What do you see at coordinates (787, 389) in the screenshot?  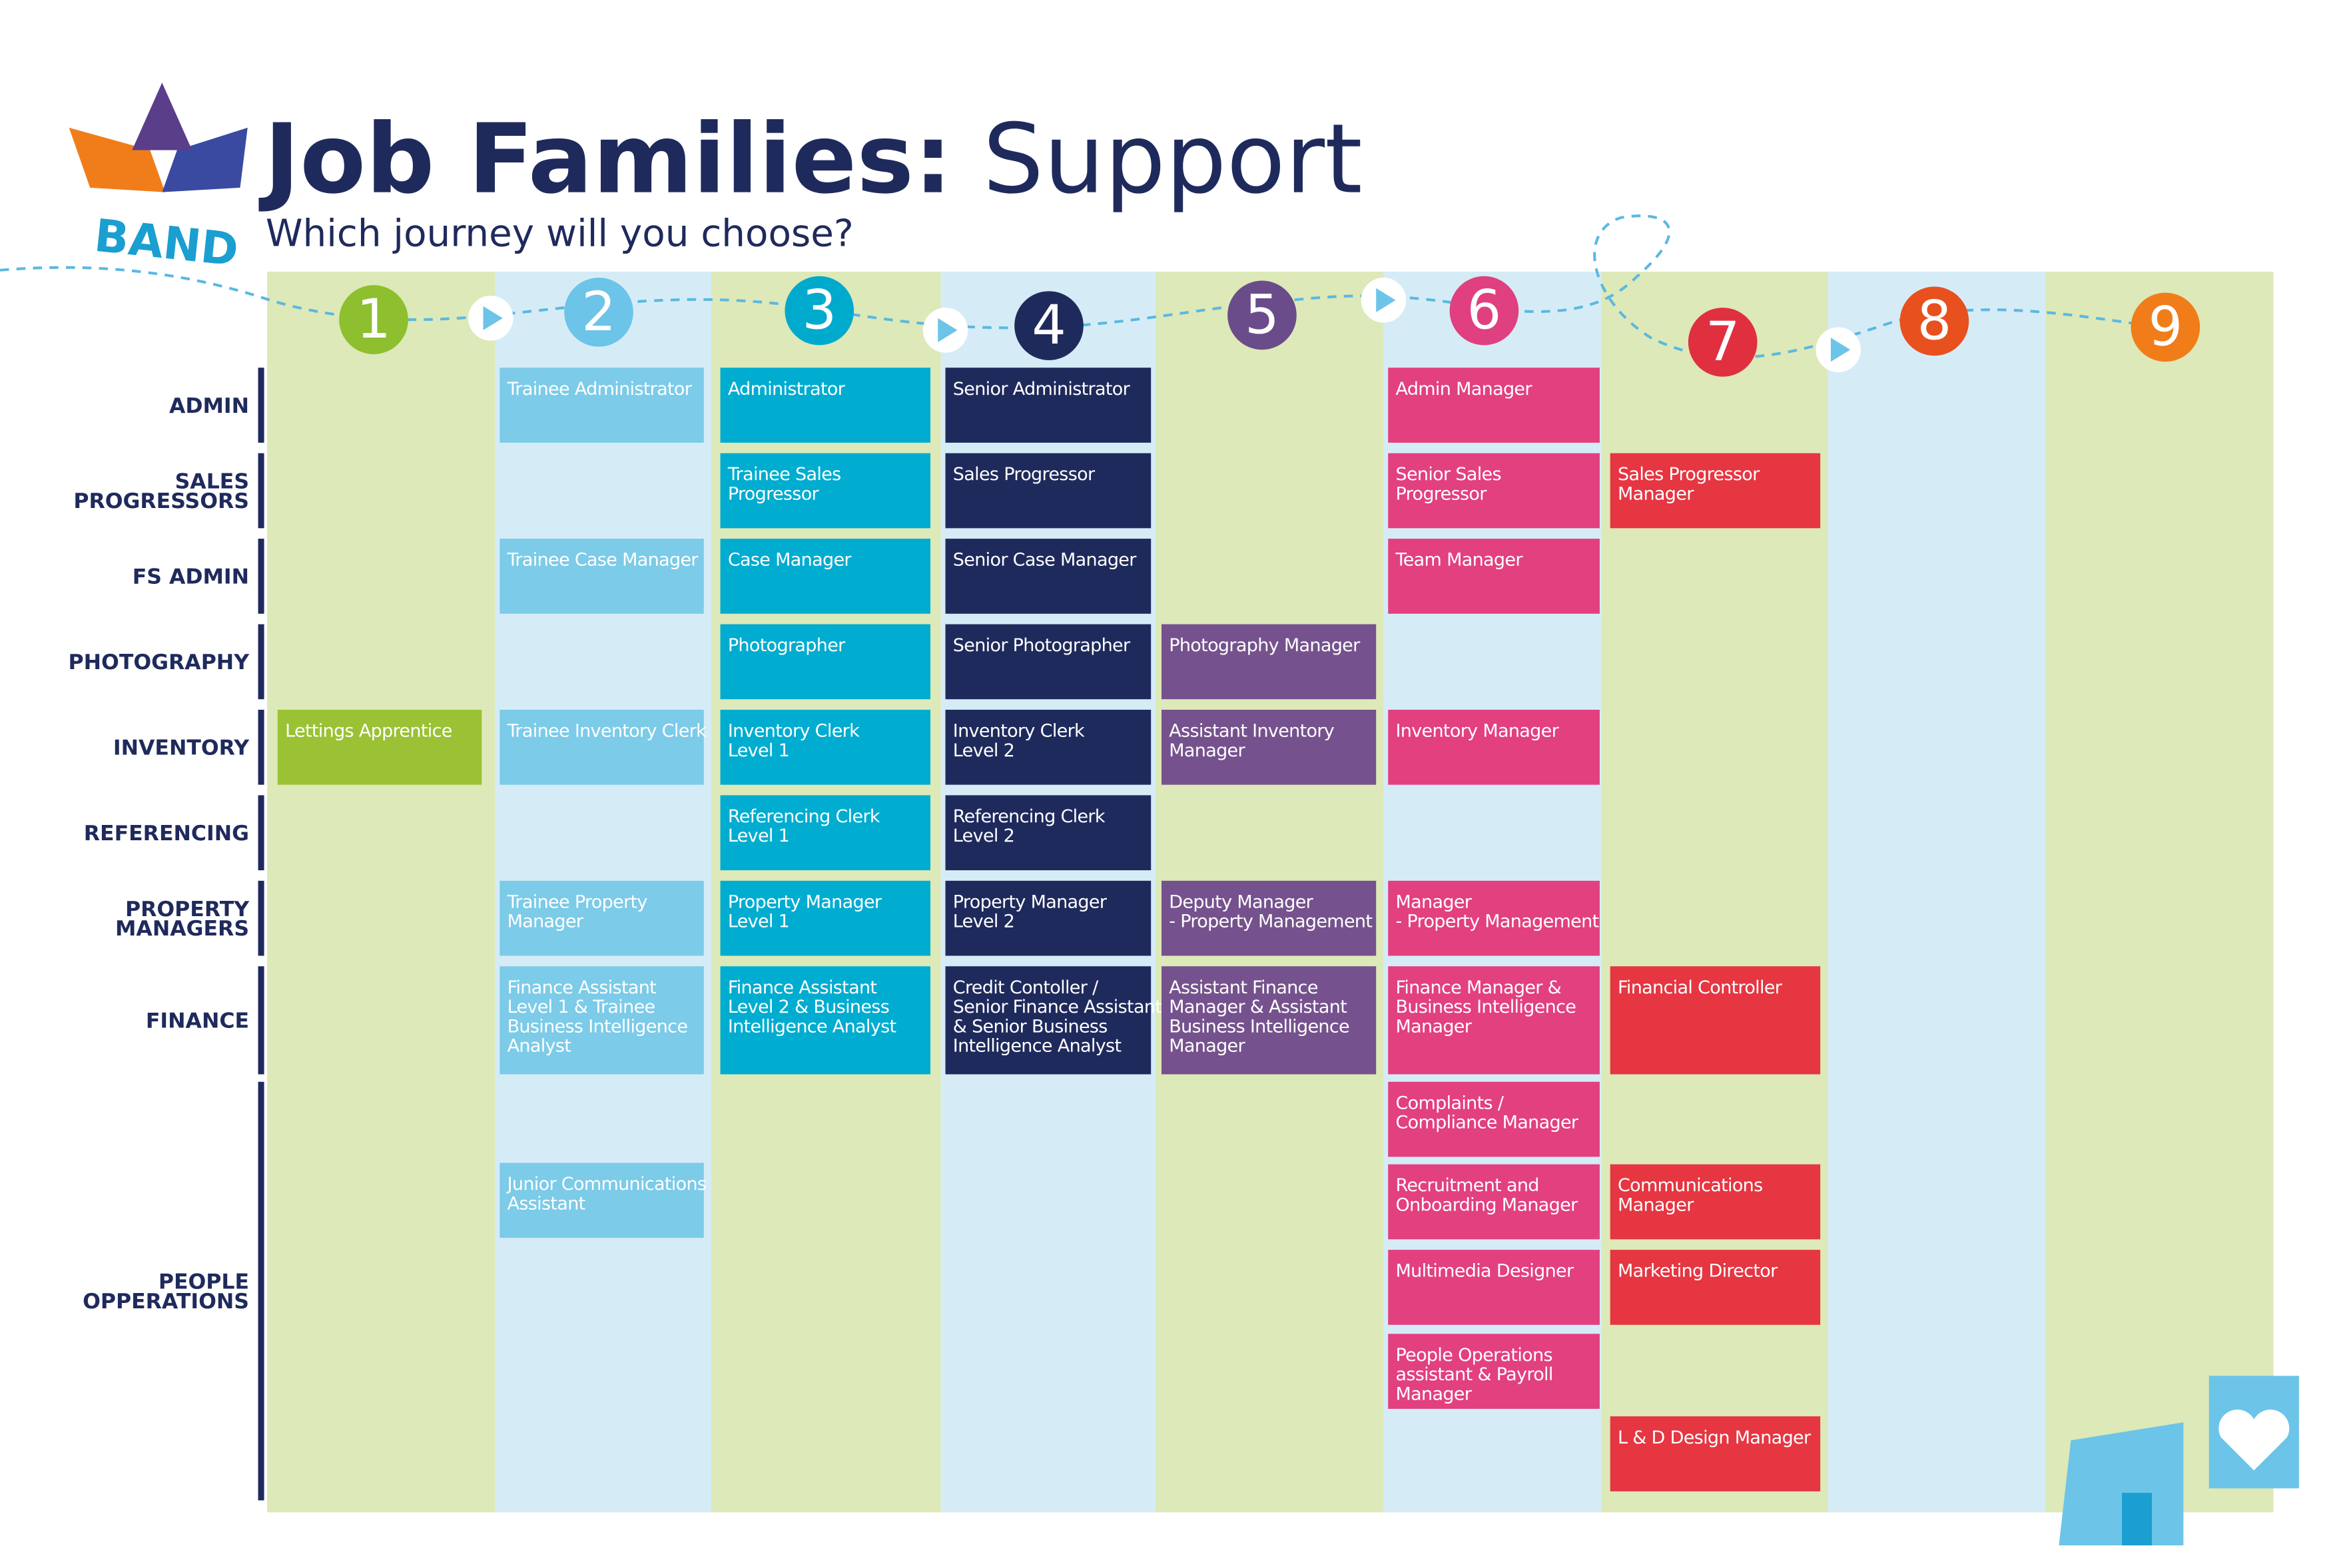 I see `job-title: Administrator` at bounding box center [787, 389].